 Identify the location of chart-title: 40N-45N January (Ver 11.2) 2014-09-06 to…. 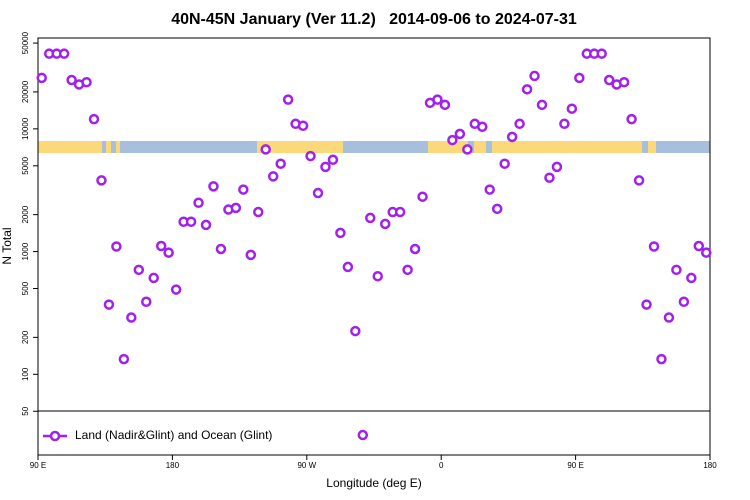
(374, 19).